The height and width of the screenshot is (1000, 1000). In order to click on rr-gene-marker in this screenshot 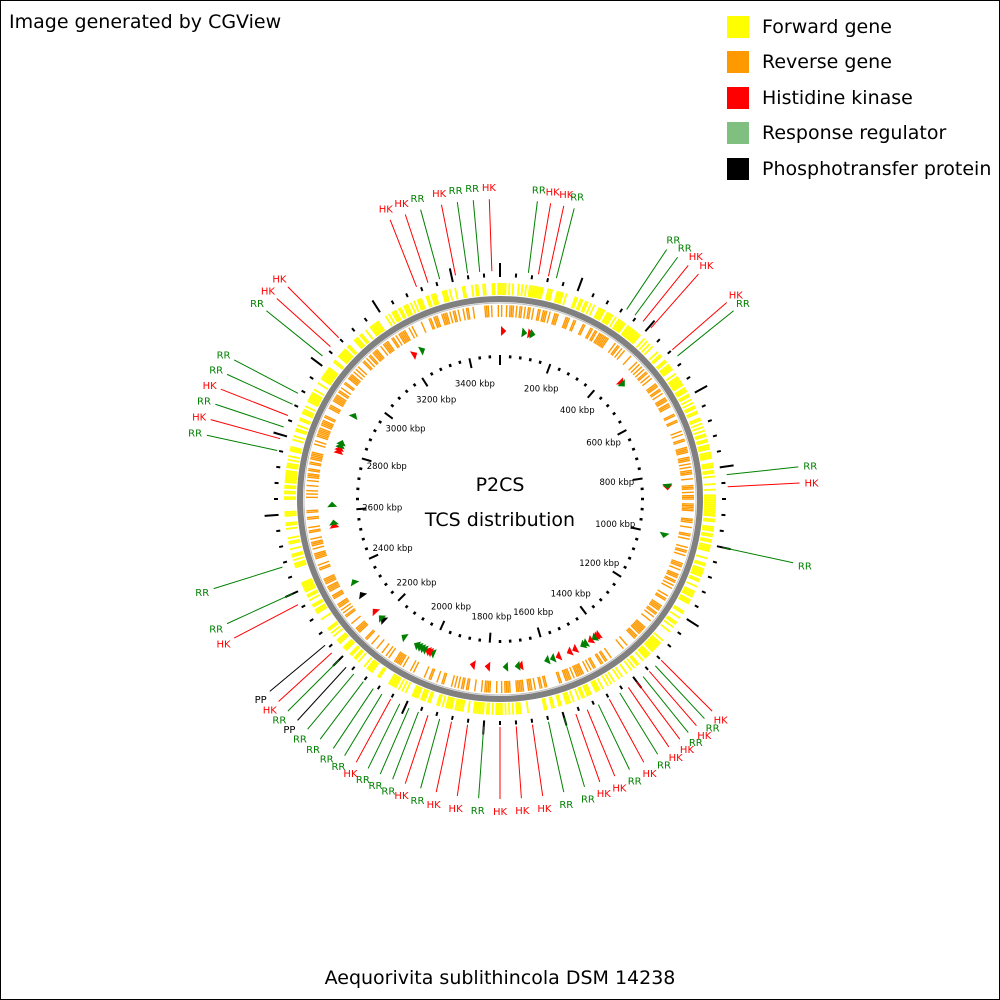, I will do `click(353, 416)`.